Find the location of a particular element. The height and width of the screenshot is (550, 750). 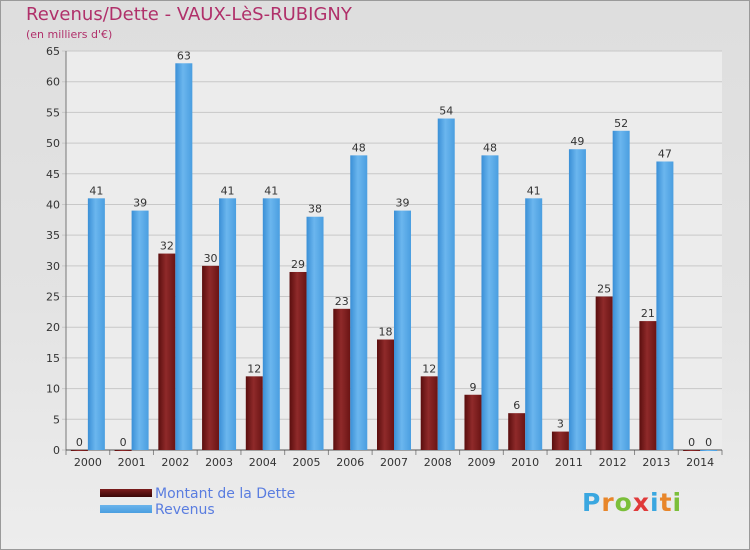

x-tick-label: 2002 is located at coordinates (175, 462).